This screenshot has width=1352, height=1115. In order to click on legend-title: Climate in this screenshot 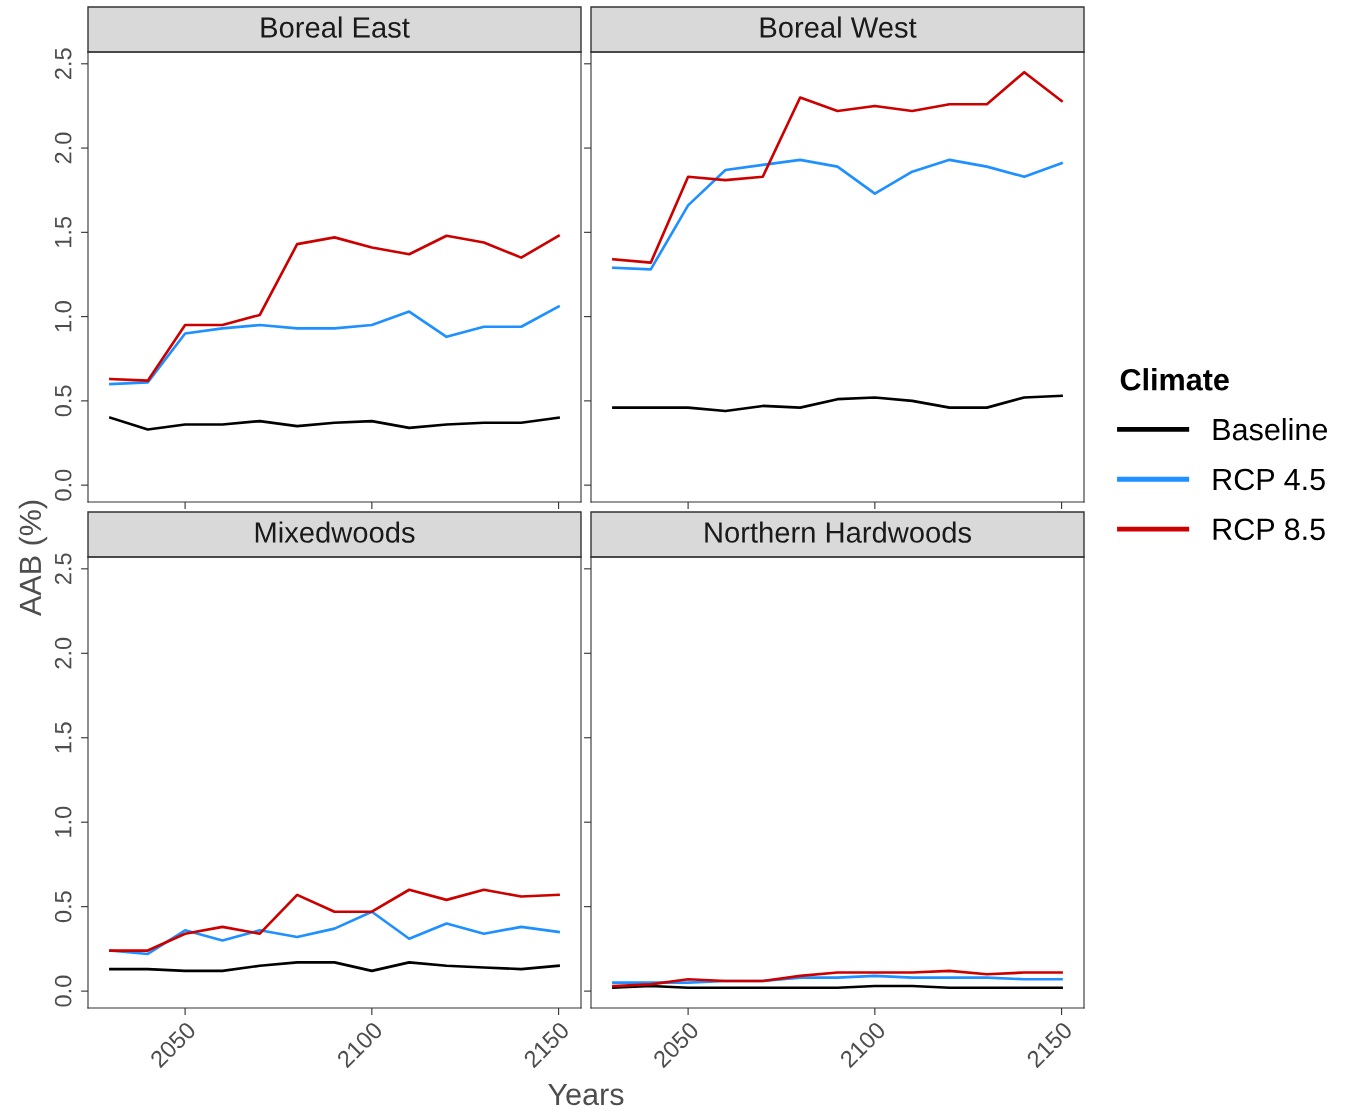, I will do `click(1174, 379)`.